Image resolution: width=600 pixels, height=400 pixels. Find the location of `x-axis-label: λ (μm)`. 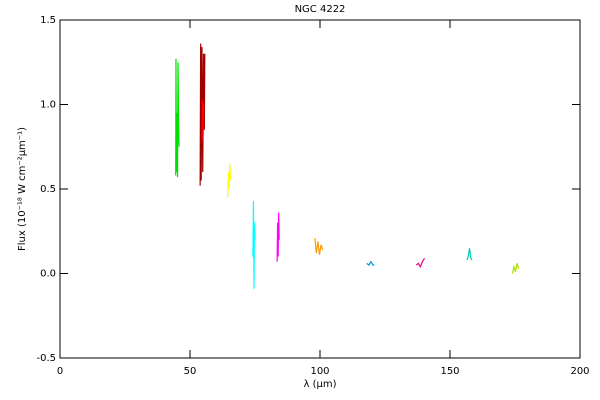

x-axis-label: λ (μm) is located at coordinates (319, 384).